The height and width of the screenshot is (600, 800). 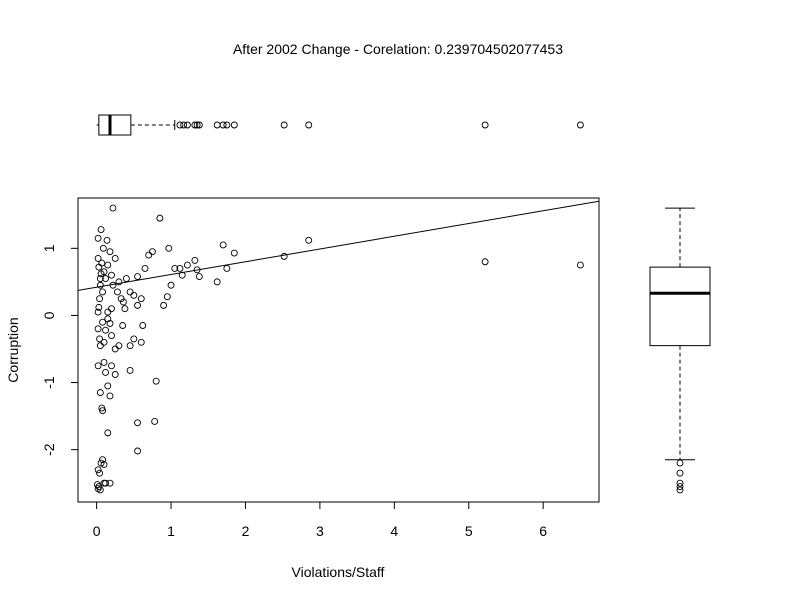 What do you see at coordinates (60, 350) in the screenshot?
I see `y-axis: -2 -1 0 1` at bounding box center [60, 350].